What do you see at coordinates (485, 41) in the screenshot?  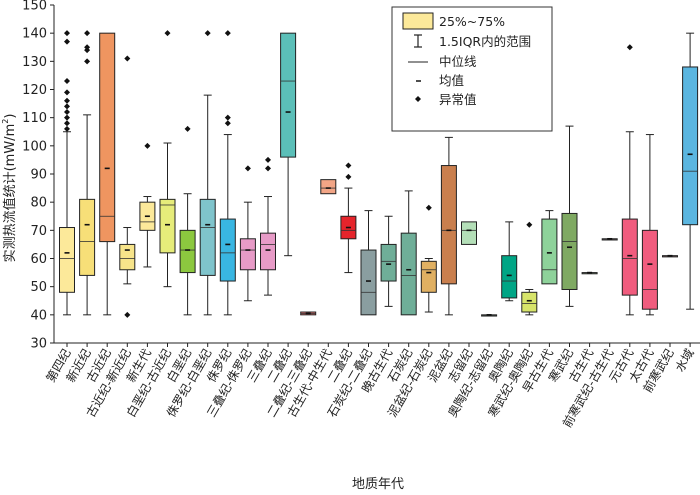 I see `legend-whisker-label: 1.5IQR内的范围` at bounding box center [485, 41].